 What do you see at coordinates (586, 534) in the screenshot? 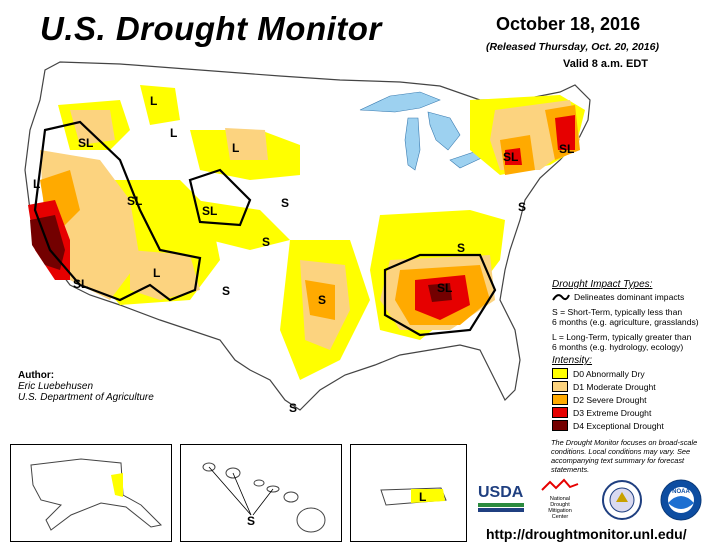
I see `website-link: http://droughtmonitor.unl.edu/` at bounding box center [586, 534].